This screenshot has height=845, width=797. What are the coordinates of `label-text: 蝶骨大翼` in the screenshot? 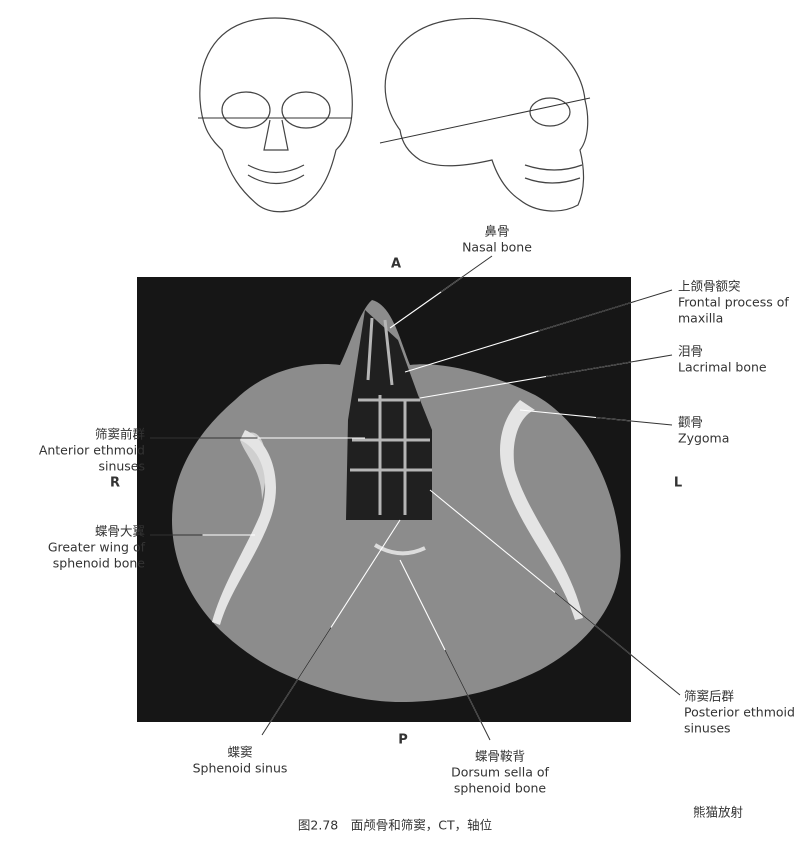 It's located at (120, 531).